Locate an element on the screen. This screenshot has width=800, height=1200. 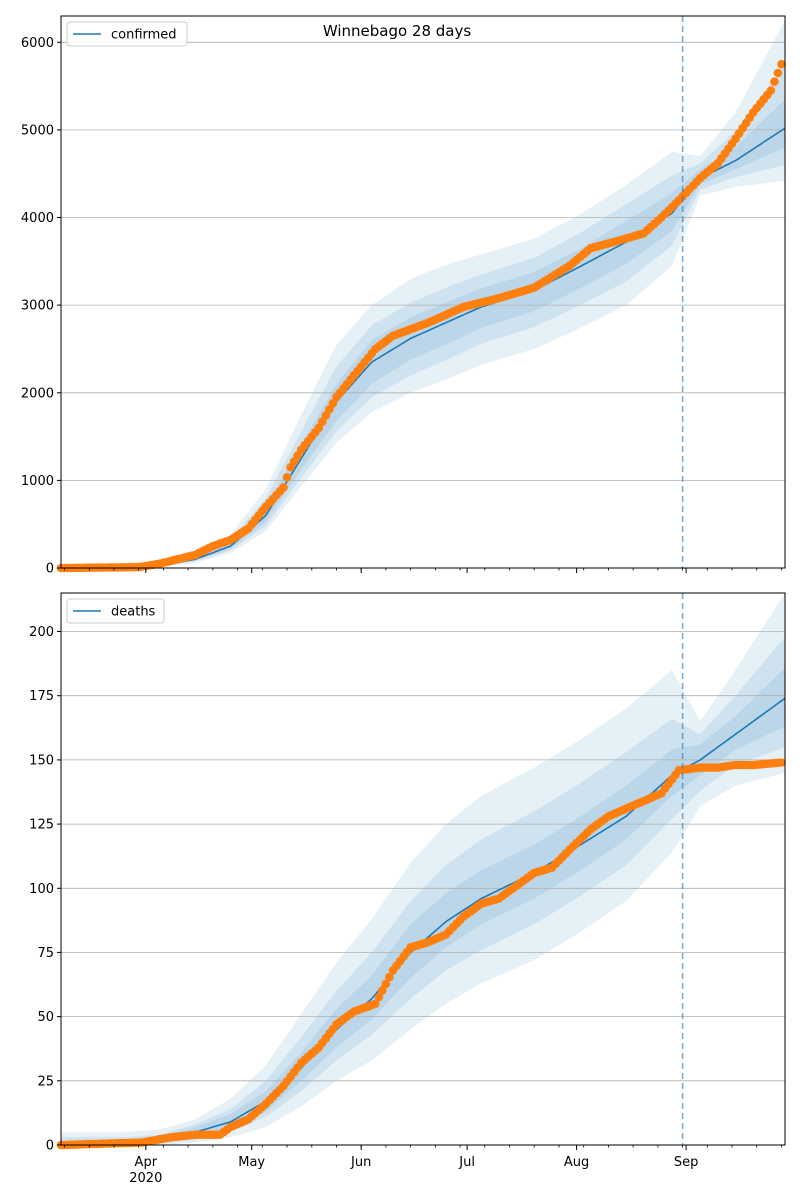
x-tick-label-apr: Apr is located at coordinates (146, 1162).